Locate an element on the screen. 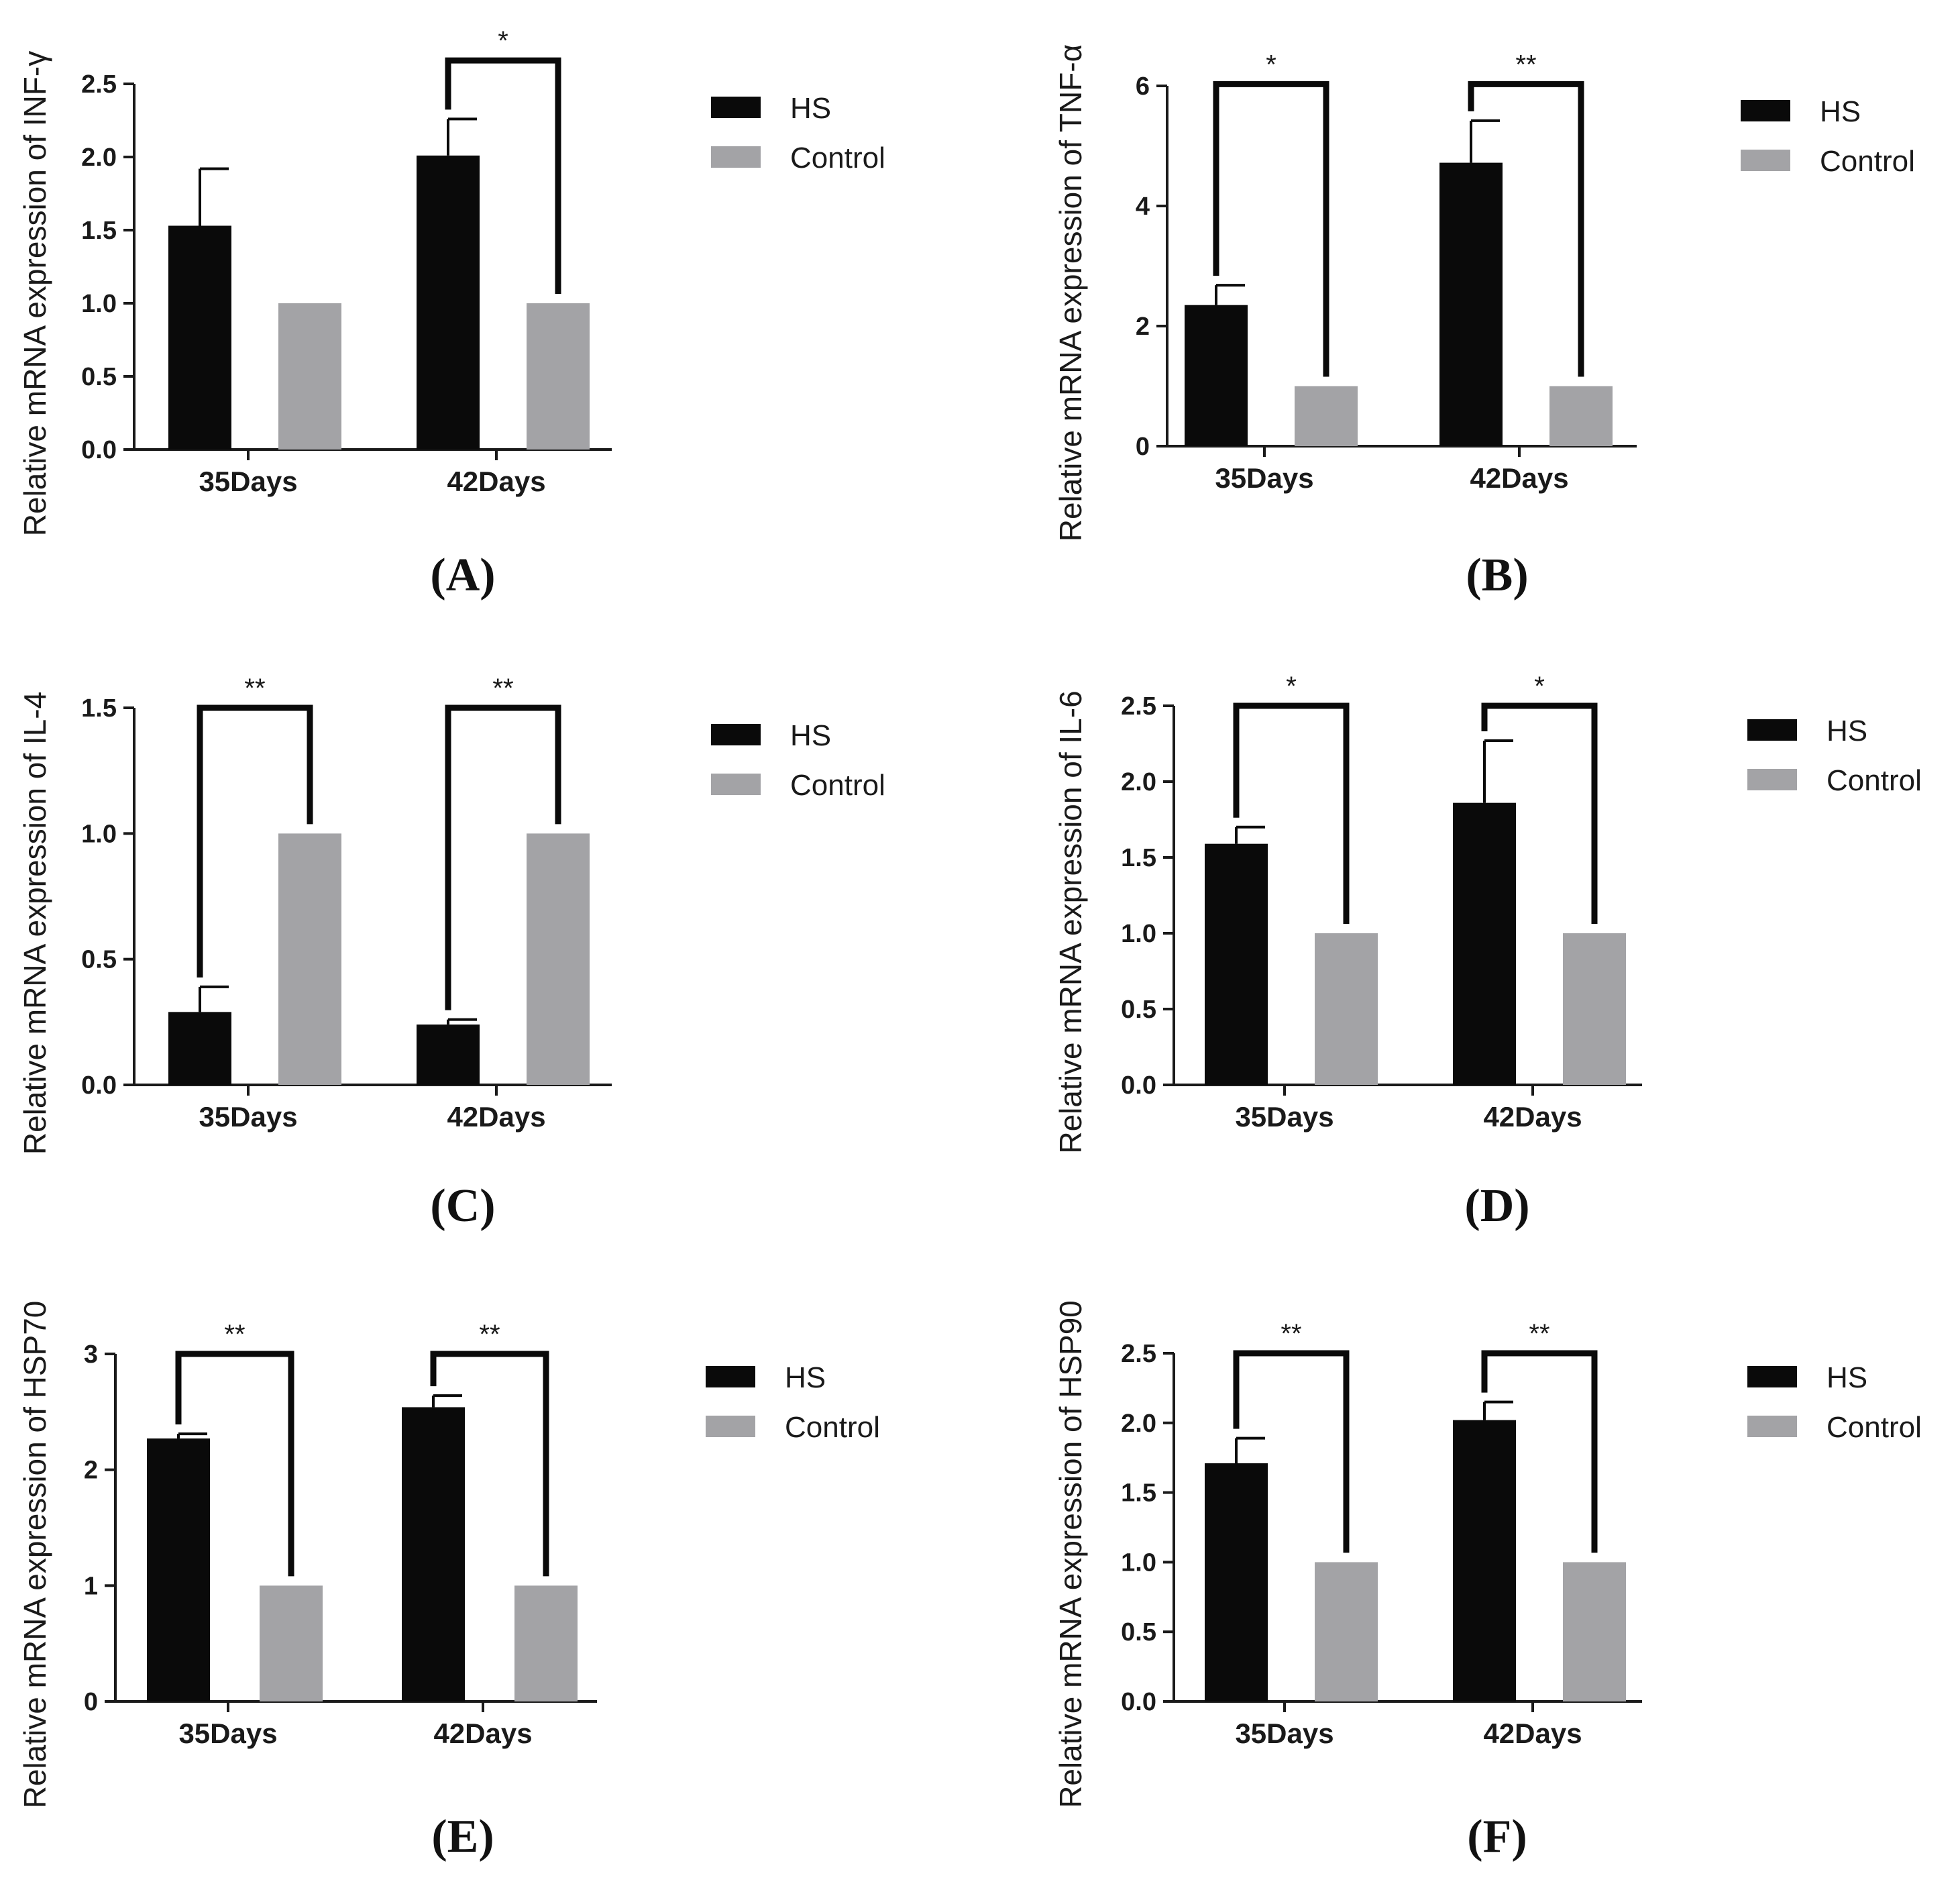  y-axis-label: Relative mRNA expression of HSP70 is located at coordinates (34, 1555).